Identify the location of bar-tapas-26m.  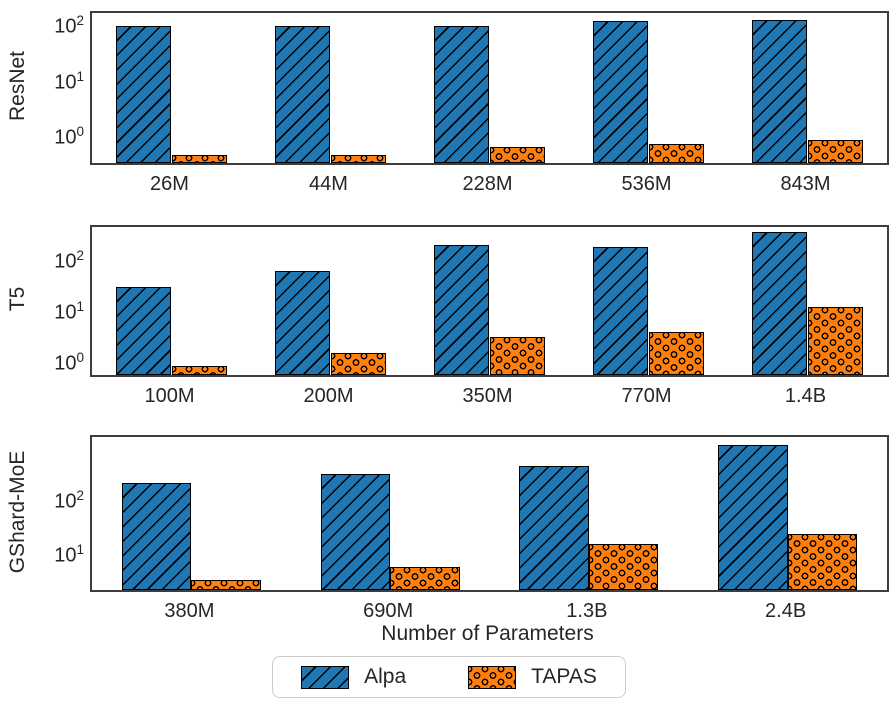
(199, 158).